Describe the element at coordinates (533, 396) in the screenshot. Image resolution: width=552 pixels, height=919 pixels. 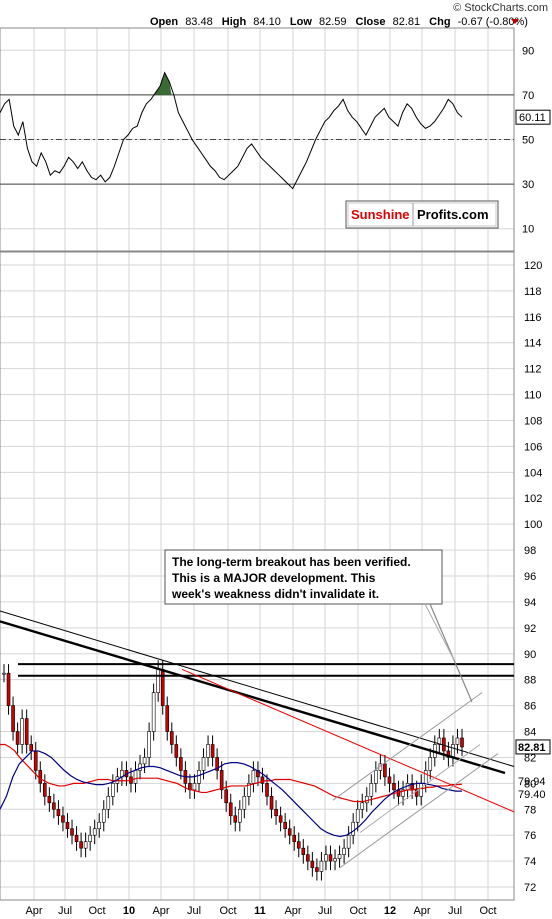
I see `price-y-tick-label: 110` at that location.